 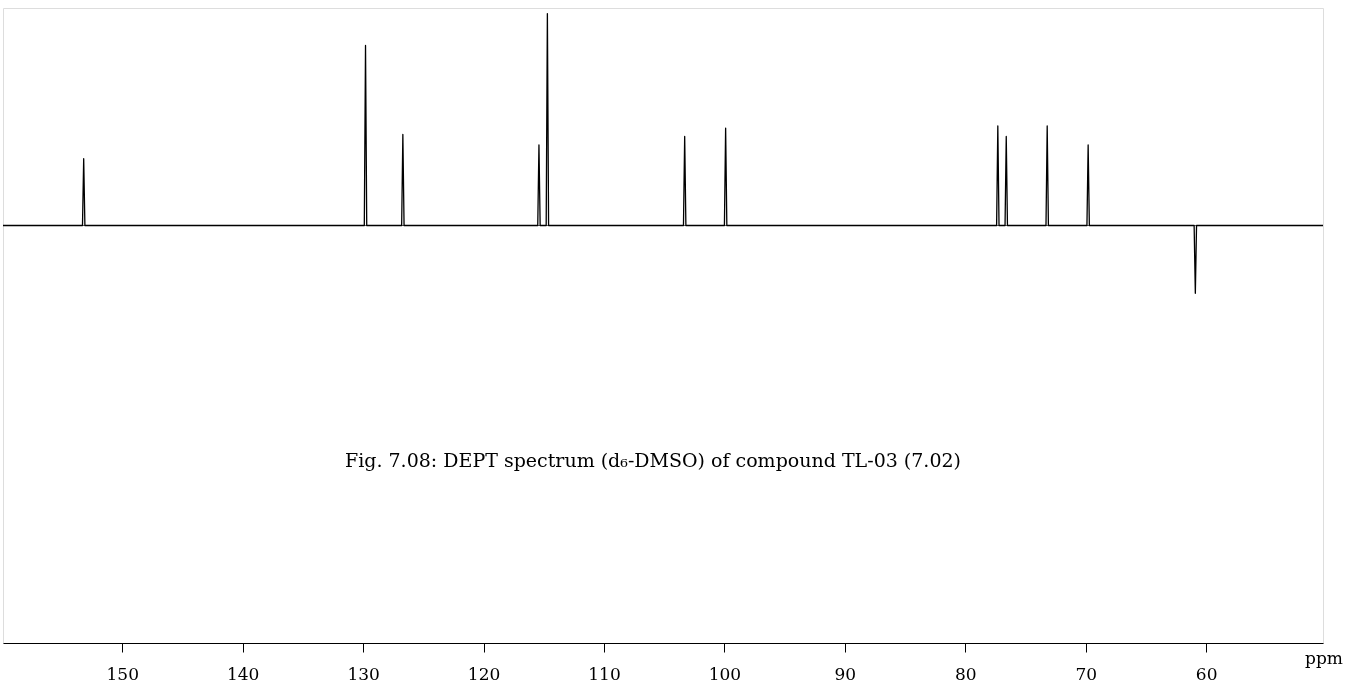 What do you see at coordinates (484, 673) in the screenshot?
I see `x-tick-label: 120` at bounding box center [484, 673].